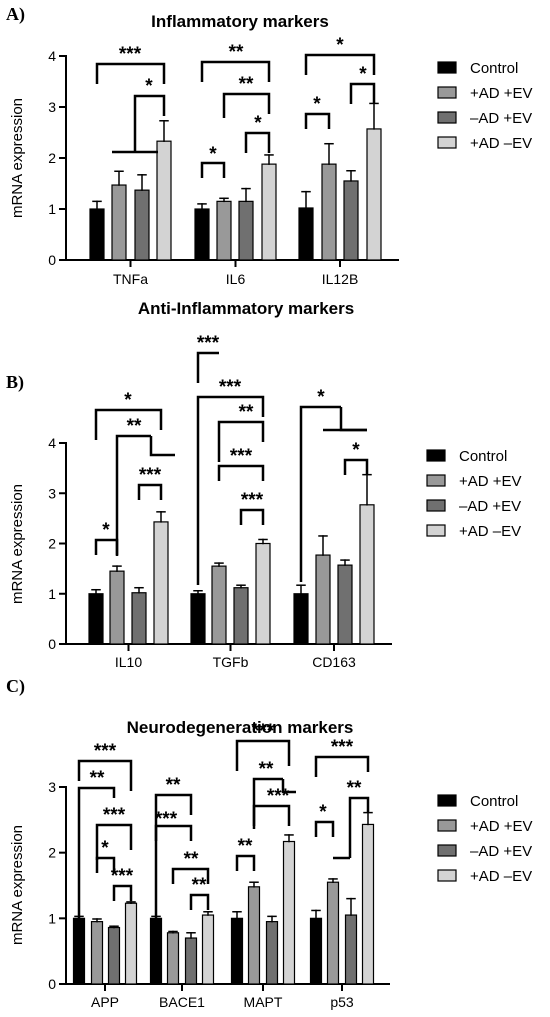 The image size is (550, 1017). Describe the element at coordinates (52, 107) in the screenshot. I see `y-tick-label: 3` at that location.